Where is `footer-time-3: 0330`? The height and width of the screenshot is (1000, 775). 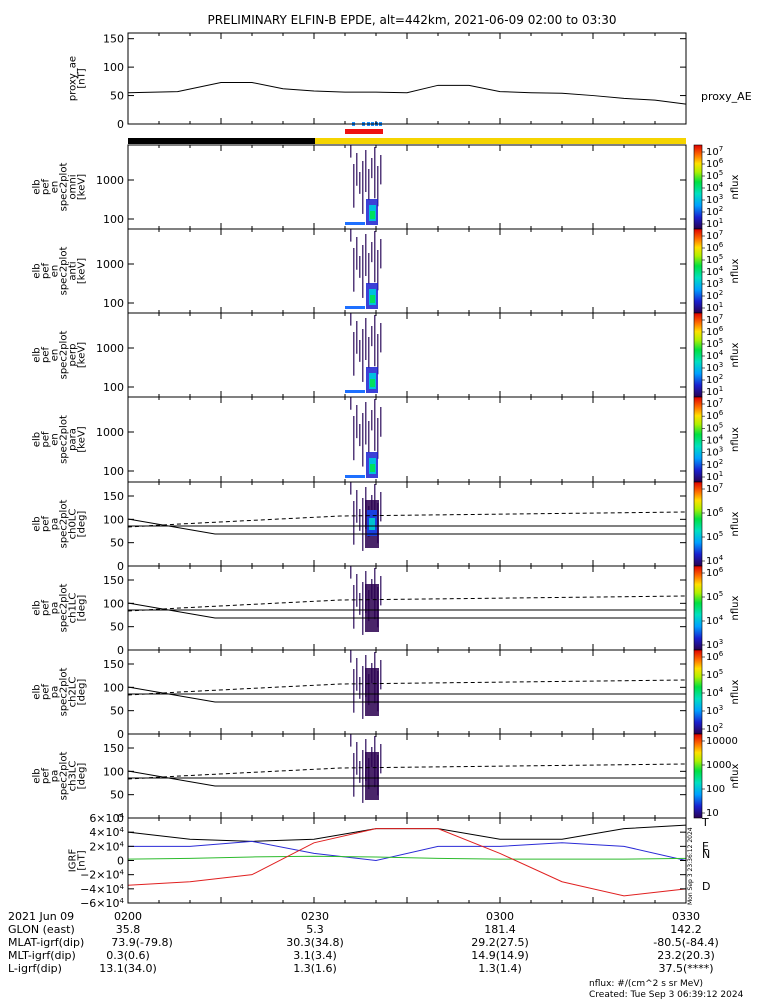
footer-time-3: 0330 is located at coordinates (686, 916).